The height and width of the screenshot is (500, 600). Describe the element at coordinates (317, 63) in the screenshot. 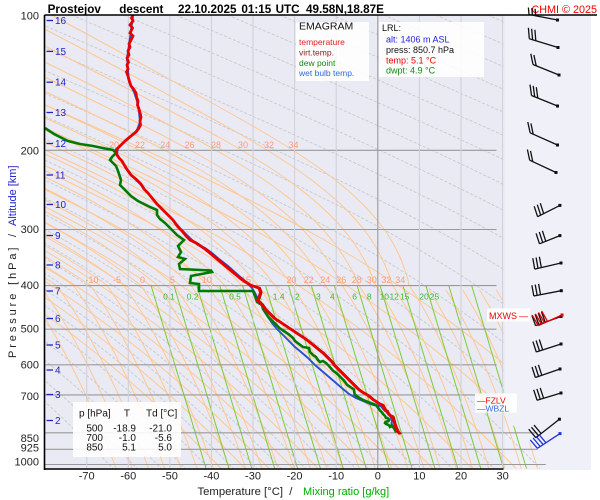

I see `svg-text: dew point` at that location.